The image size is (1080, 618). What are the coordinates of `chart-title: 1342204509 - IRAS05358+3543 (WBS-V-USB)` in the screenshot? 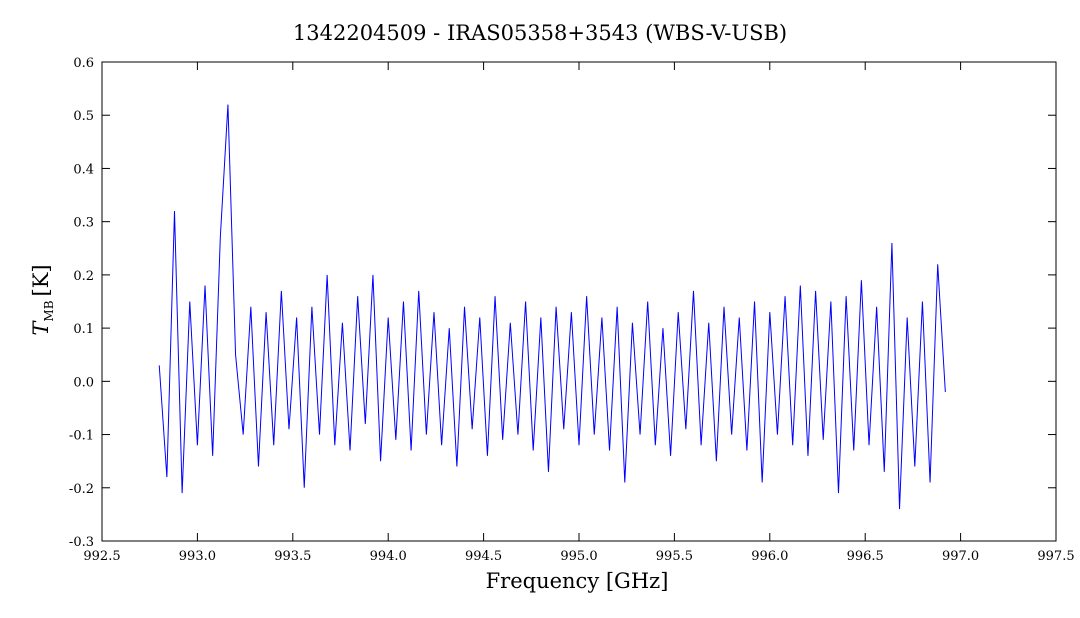 It's located at (540, 33).